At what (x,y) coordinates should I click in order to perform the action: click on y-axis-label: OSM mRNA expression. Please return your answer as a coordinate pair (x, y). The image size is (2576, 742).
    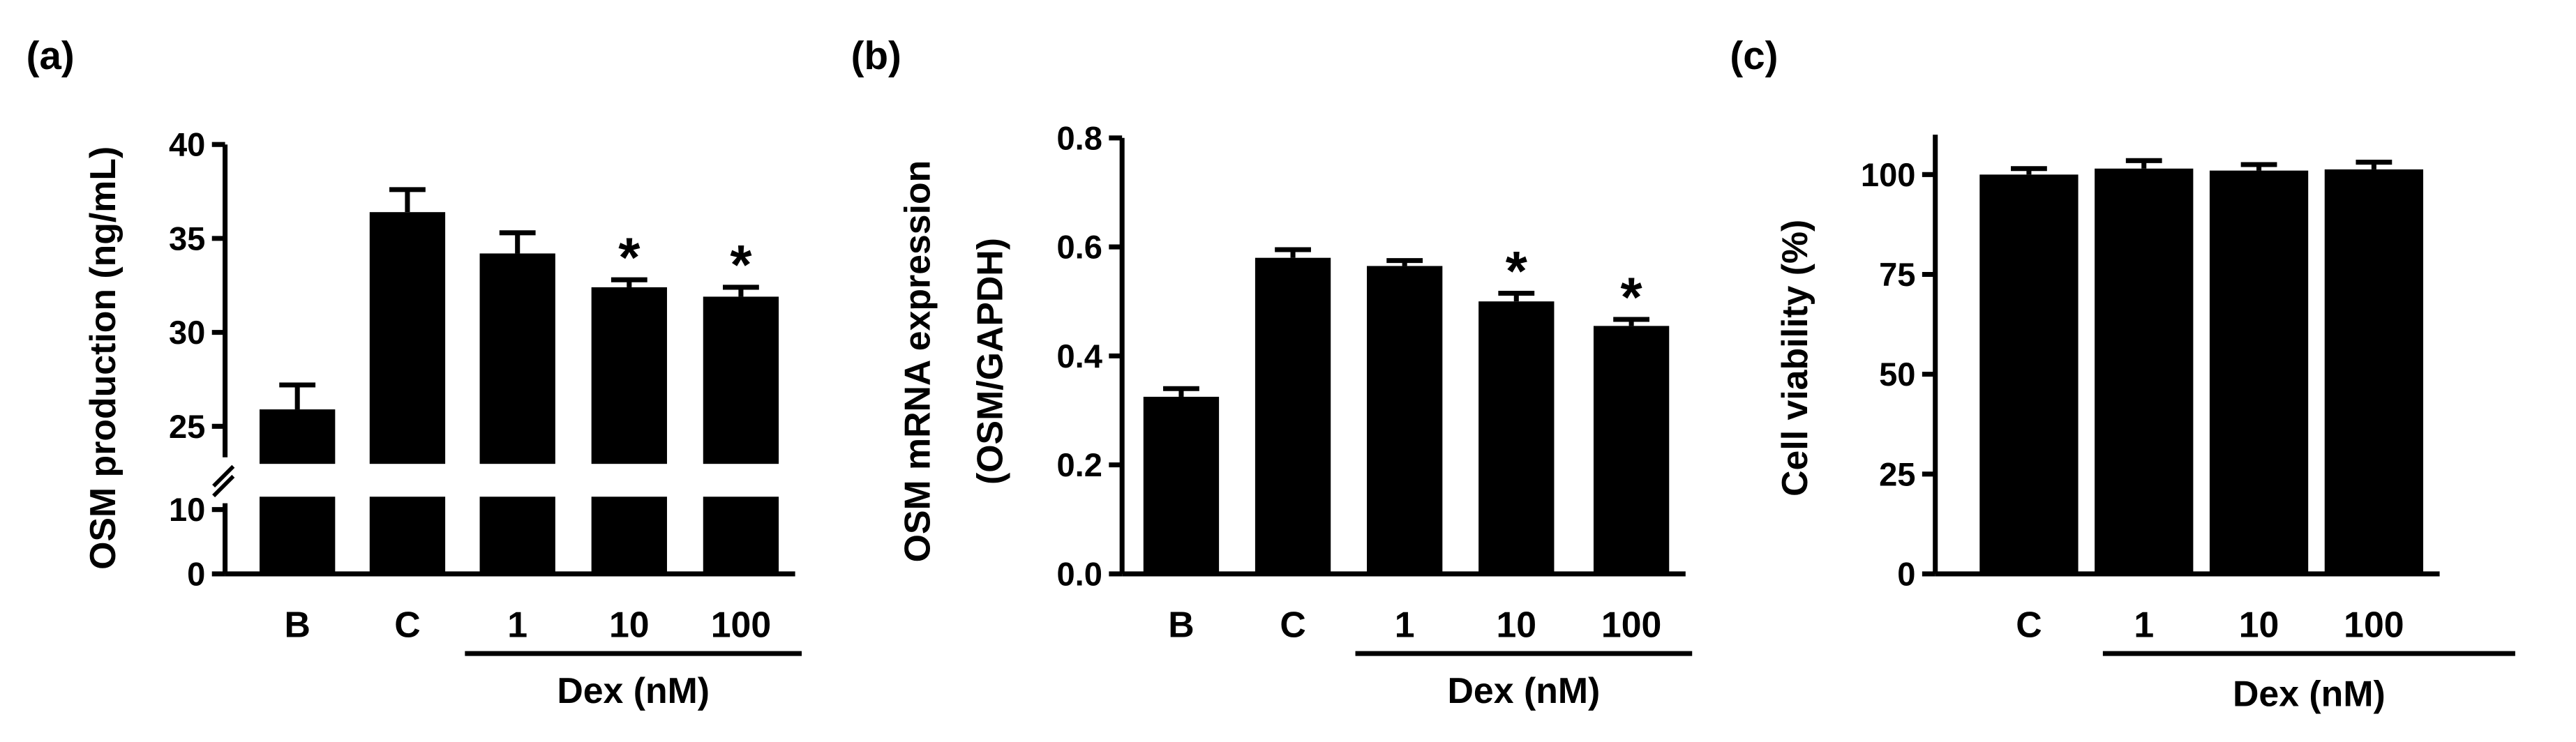
    Looking at the image, I should click on (917, 361).